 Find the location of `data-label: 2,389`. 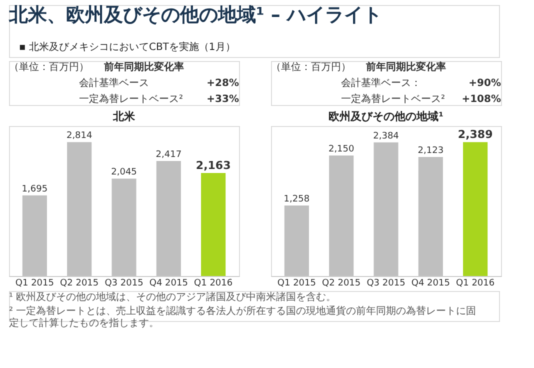

data-label: 2,389 is located at coordinates (475, 135).